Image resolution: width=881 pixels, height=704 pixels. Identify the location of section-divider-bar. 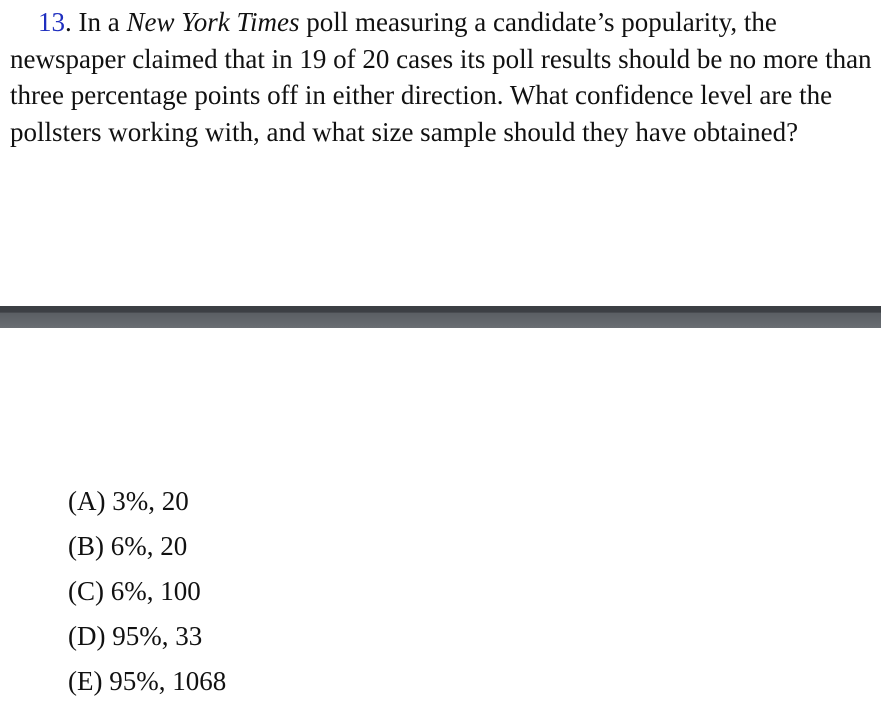
(440, 317).